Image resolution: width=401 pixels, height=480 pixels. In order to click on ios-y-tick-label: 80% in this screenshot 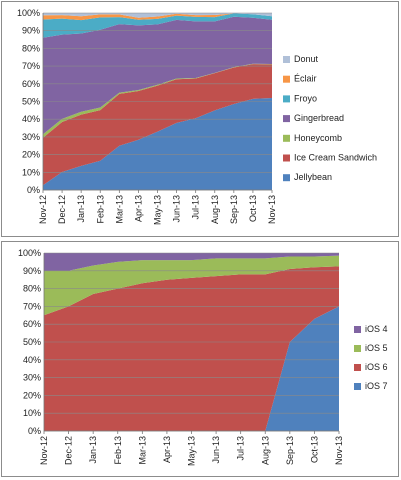, I will do `click(32, 289)`.